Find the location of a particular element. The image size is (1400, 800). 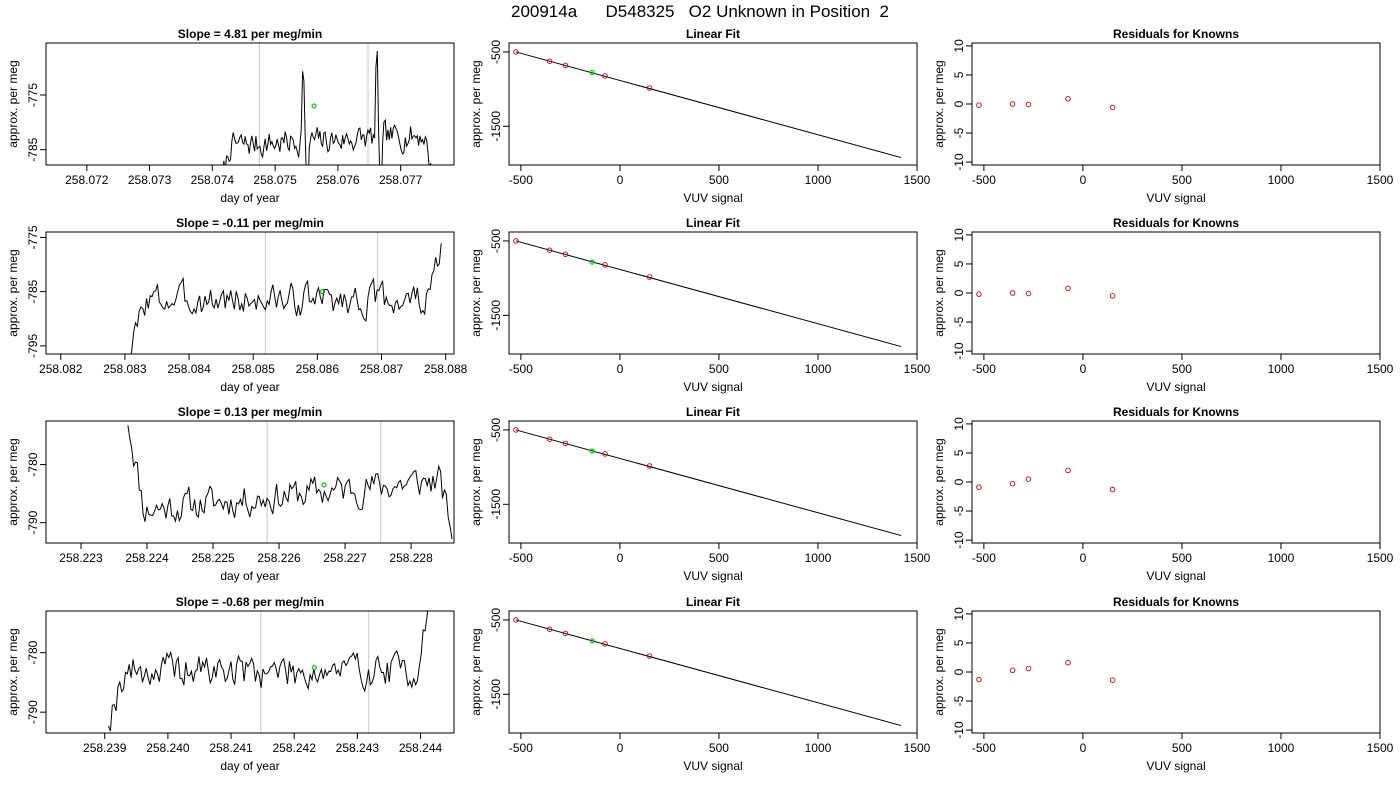

x-tick-label: 258.227 is located at coordinates (345, 558).